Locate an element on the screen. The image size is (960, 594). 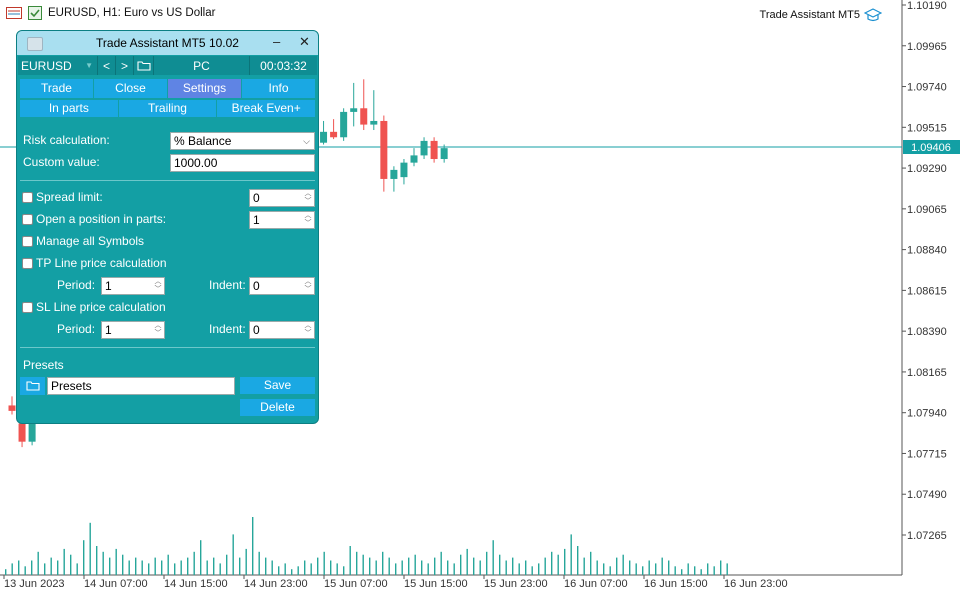
mode-label: PC is located at coordinates (202, 65).